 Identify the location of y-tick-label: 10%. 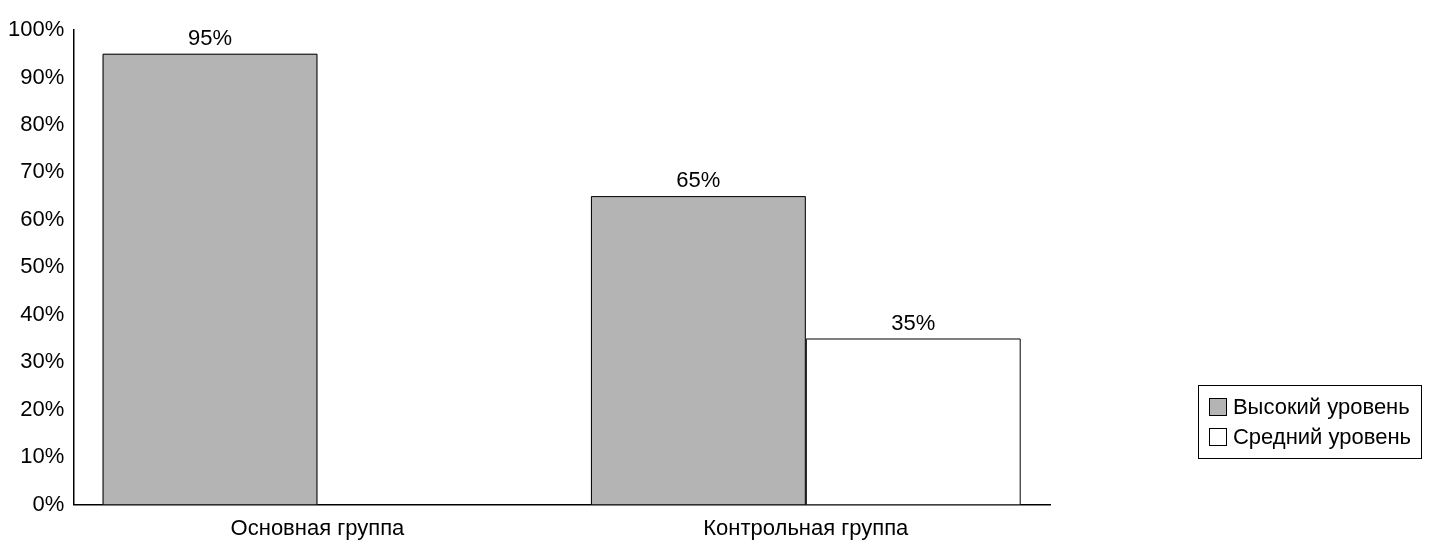
(42, 456).